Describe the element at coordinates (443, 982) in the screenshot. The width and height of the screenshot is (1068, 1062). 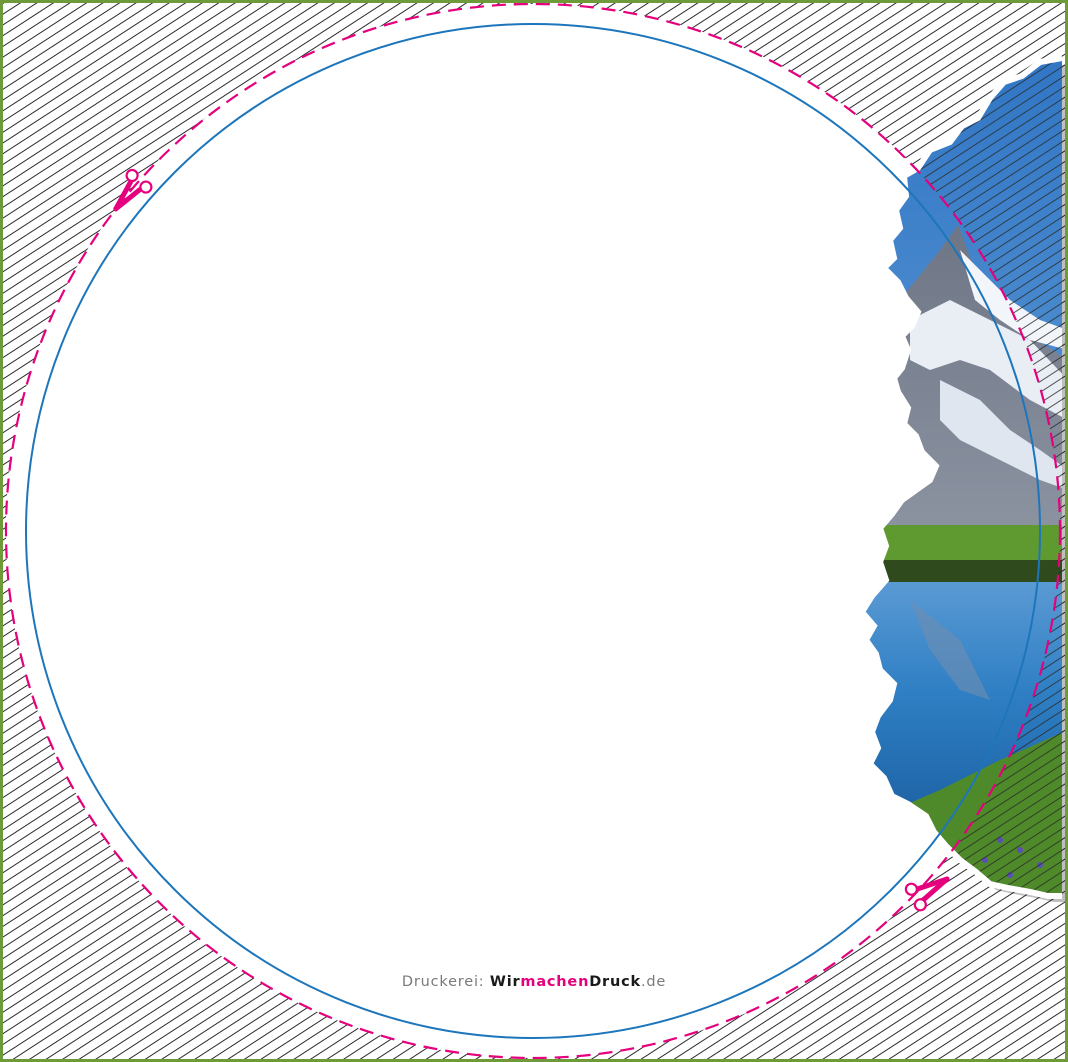
I see `credit-prefix: Druckerei:` at that location.